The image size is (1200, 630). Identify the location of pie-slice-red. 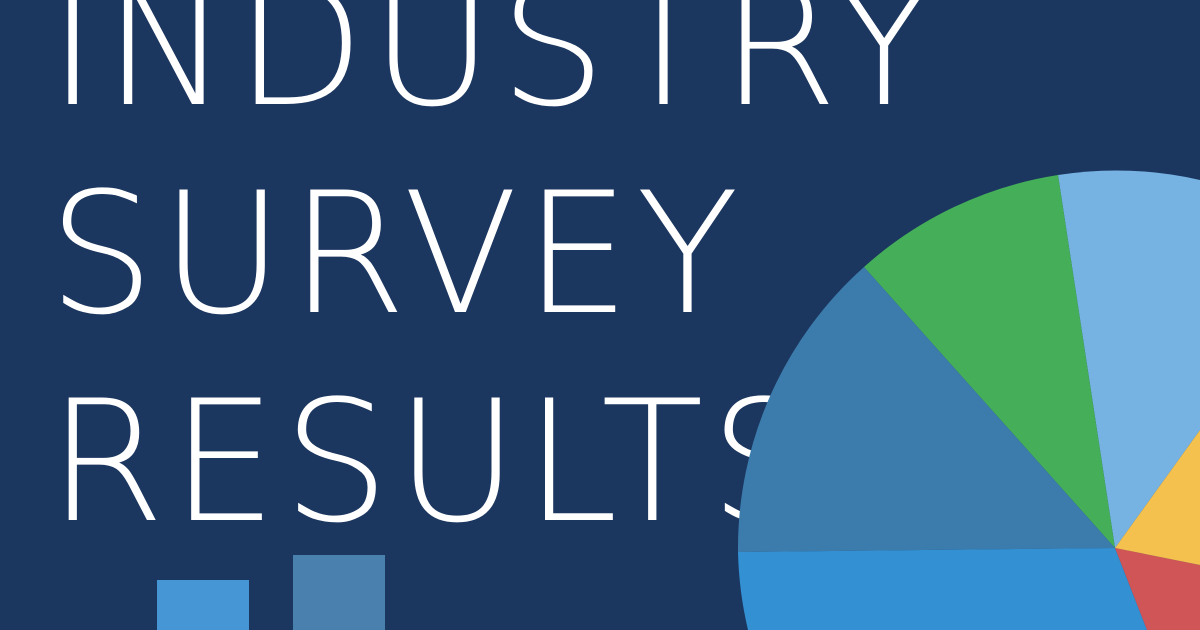
(1157, 589).